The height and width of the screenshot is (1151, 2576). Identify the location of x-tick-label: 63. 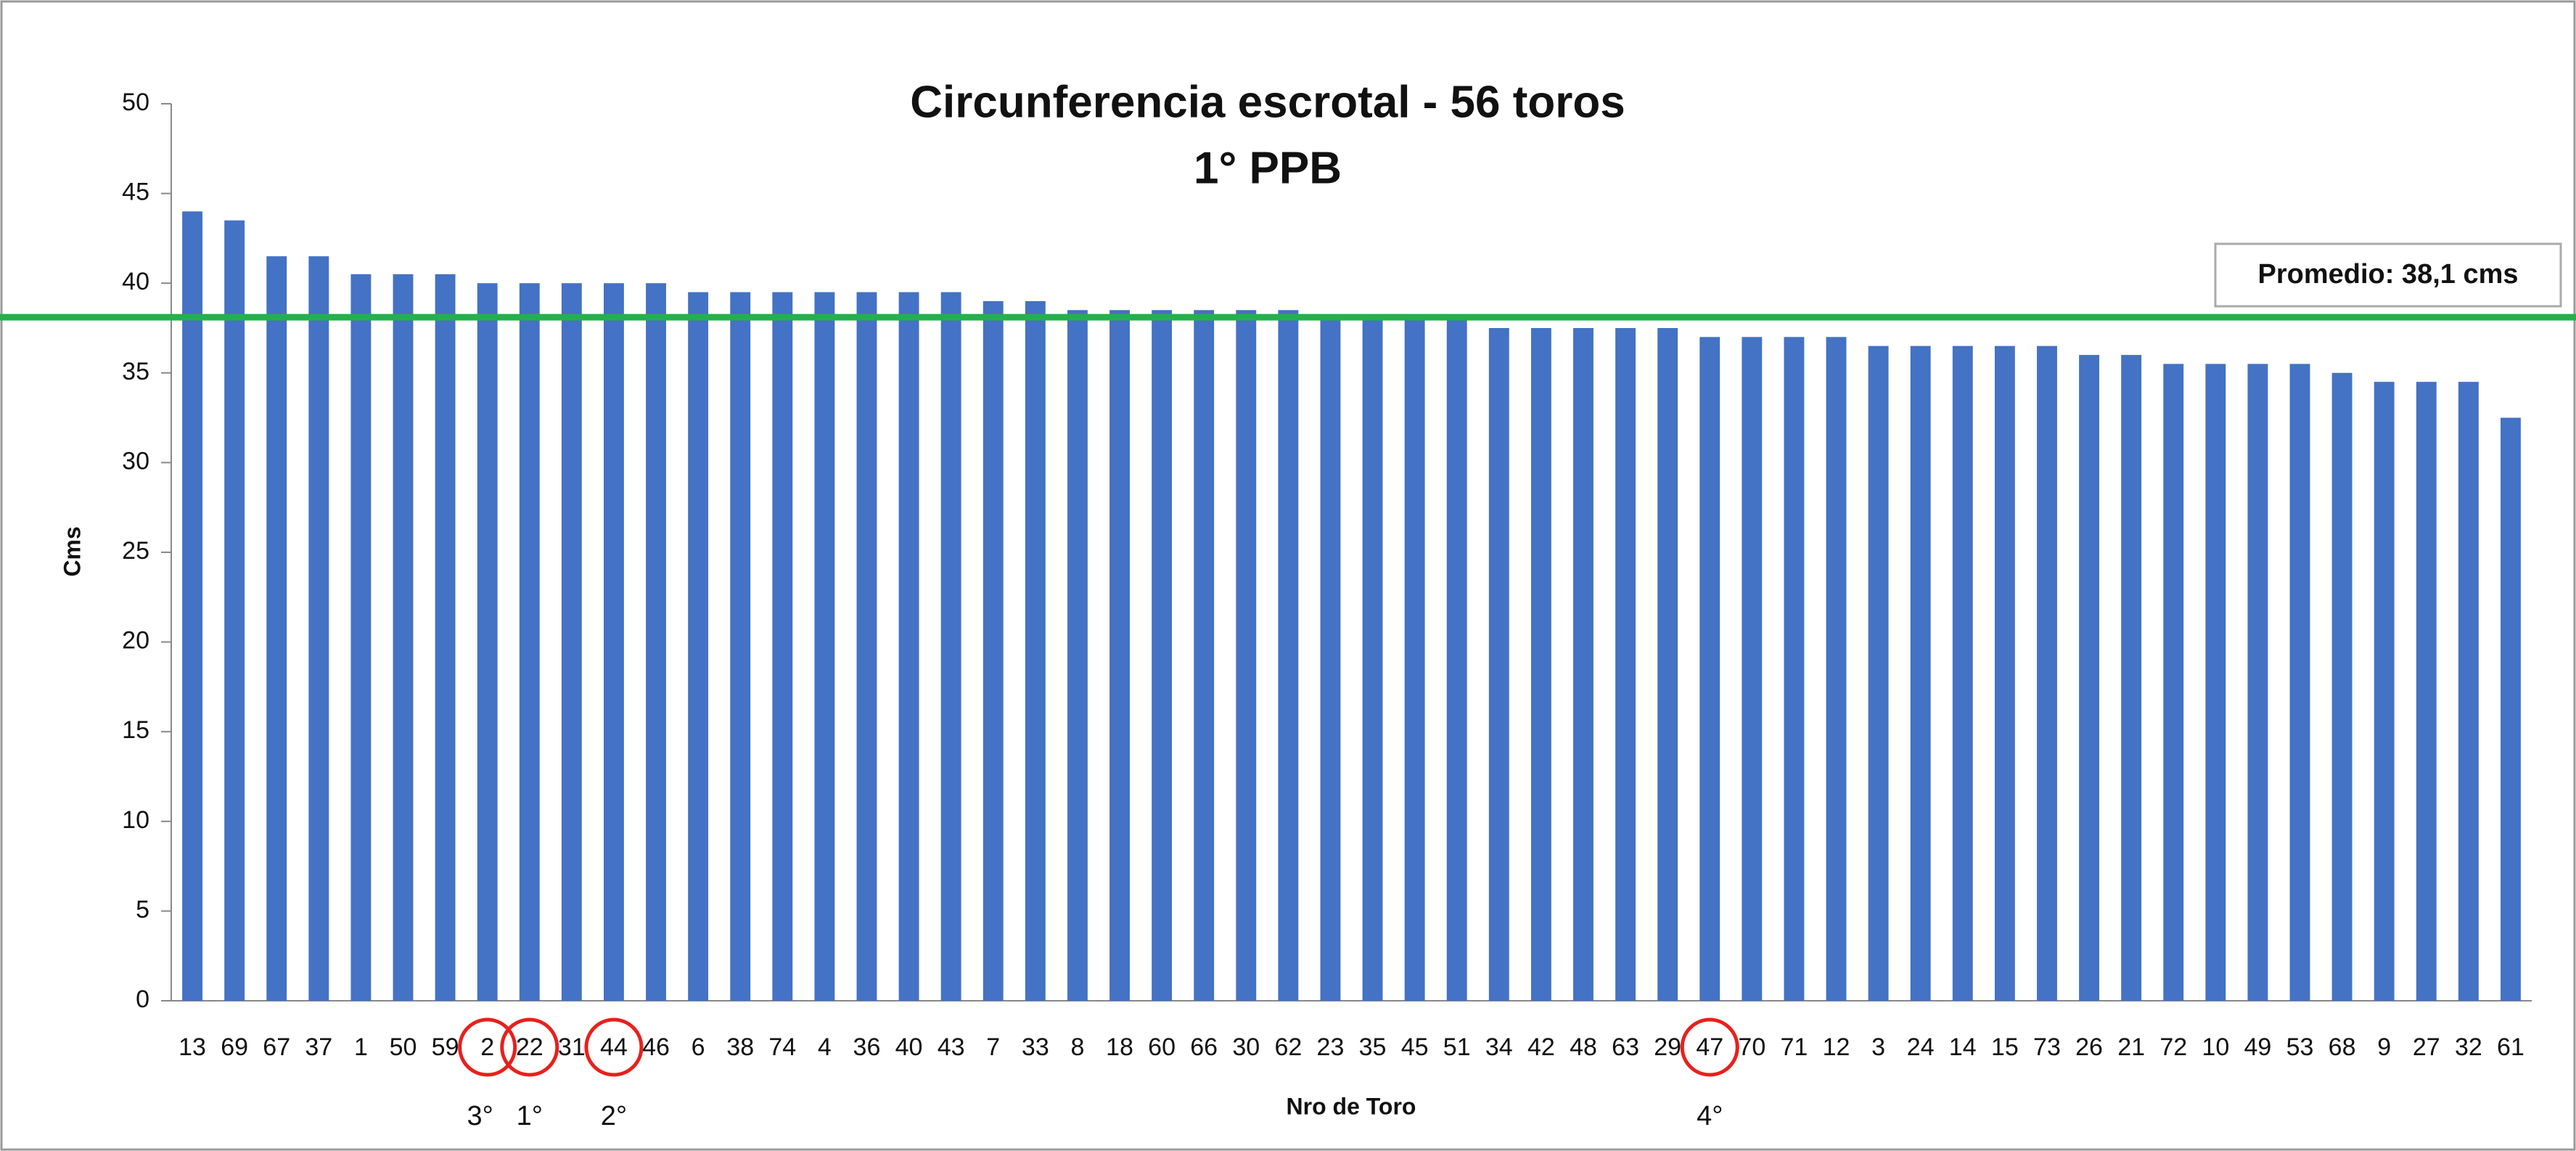
(1625, 1047).